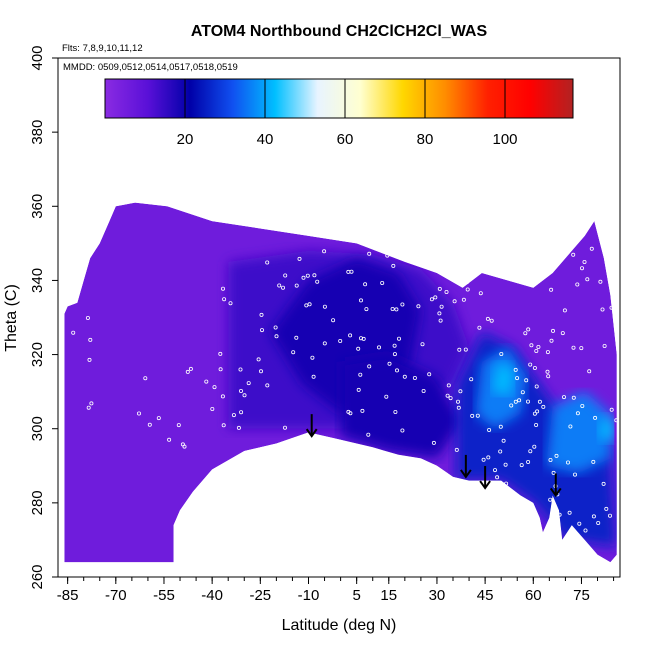  Describe the element at coordinates (37, 354) in the screenshot. I see `y-tick-label: 320` at that location.